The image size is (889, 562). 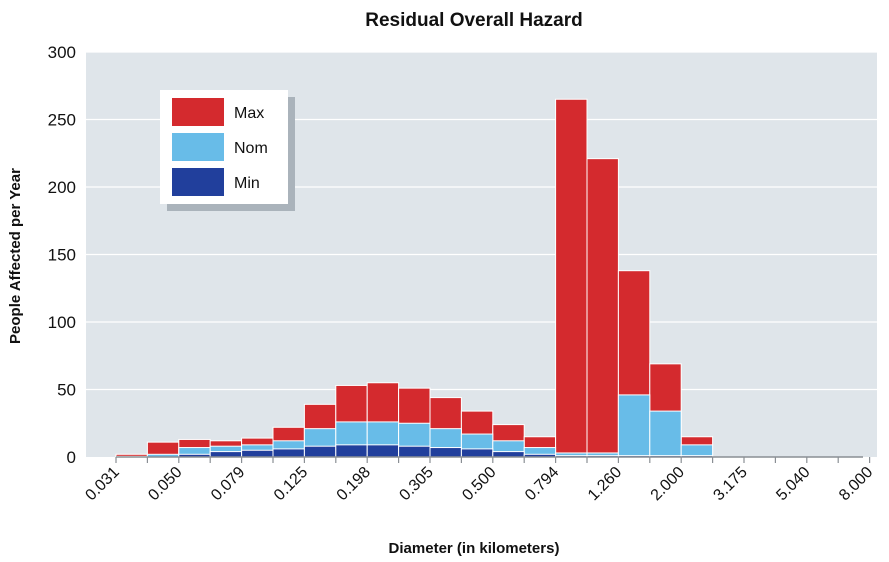 What do you see at coordinates (15, 256) in the screenshot?
I see `y-axis-label: People Affected per Year` at bounding box center [15, 256].